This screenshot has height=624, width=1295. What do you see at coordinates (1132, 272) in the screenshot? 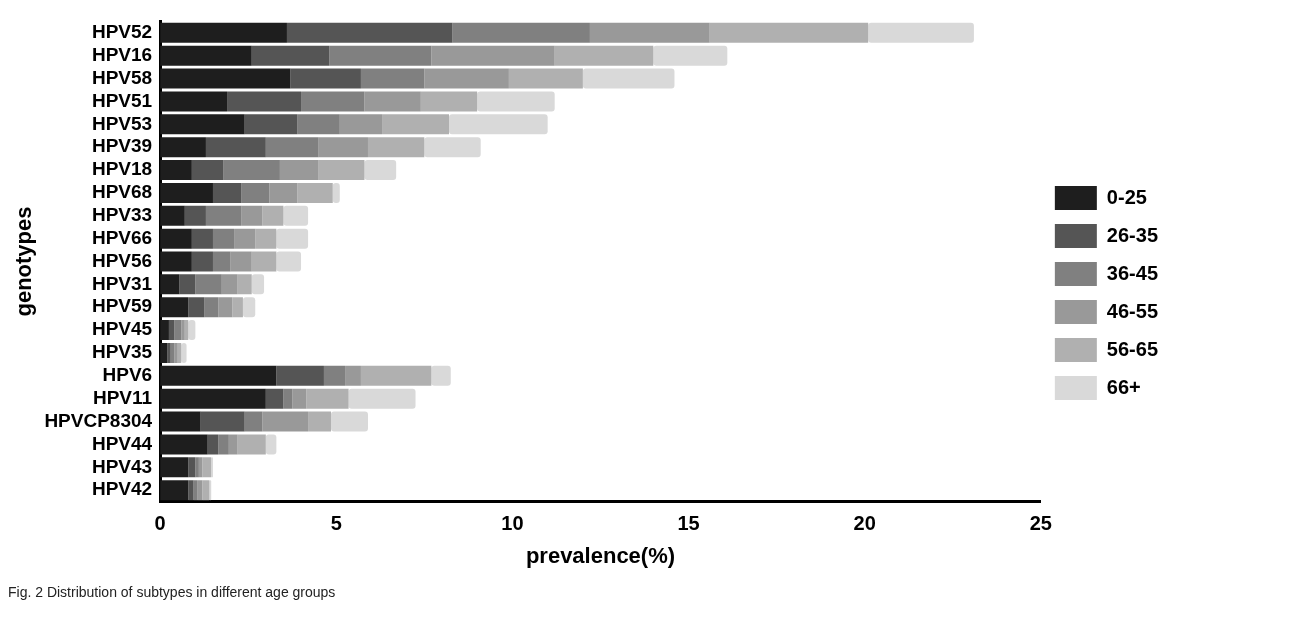
I see `legend-label: 36-45` at bounding box center [1132, 272].